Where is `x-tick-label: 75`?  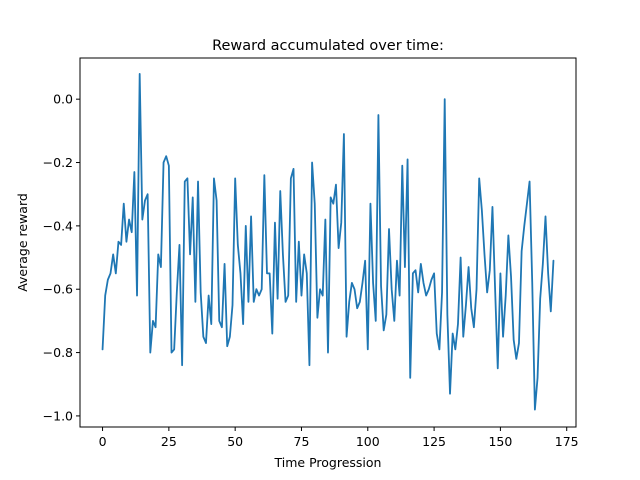
x-tick-label: 75 is located at coordinates (302, 441).